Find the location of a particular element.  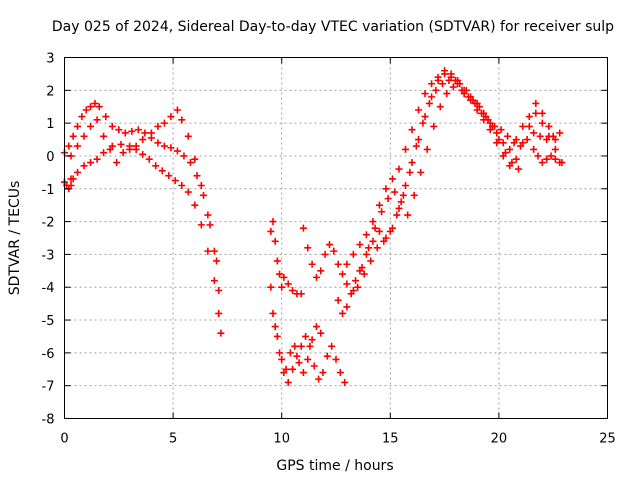

x-tick-label: 25 is located at coordinates (607, 439).